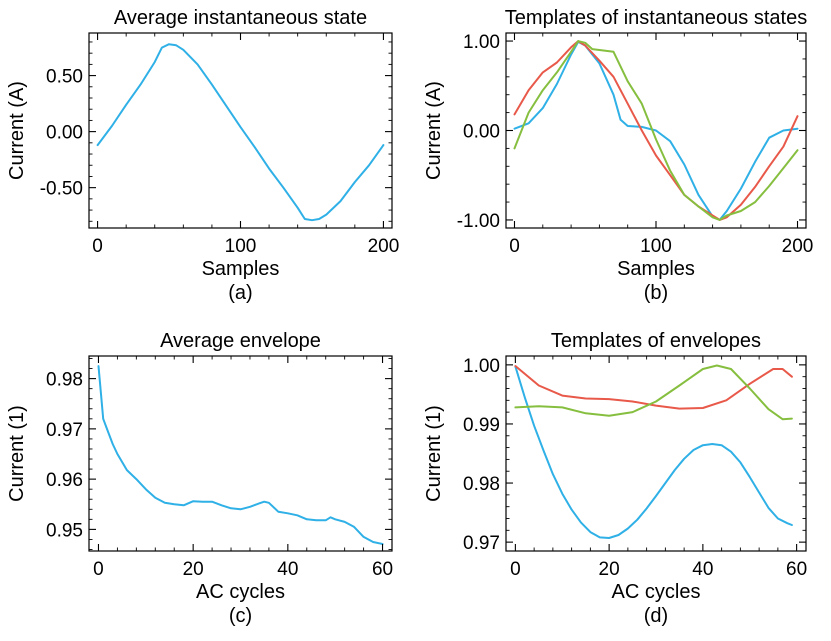  What do you see at coordinates (64, 480) in the screenshot?
I see `y-tick-label: 0.96` at bounding box center [64, 480].